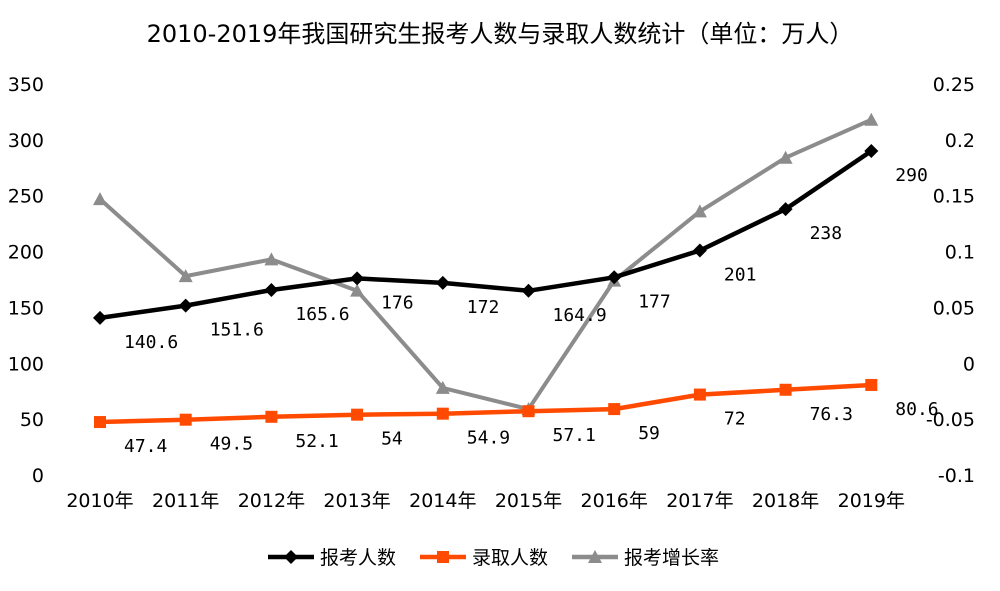 The height and width of the screenshot is (591, 1000). Describe the element at coordinates (954, 85) in the screenshot. I see `y-right-tick-label: 0.25` at that location.